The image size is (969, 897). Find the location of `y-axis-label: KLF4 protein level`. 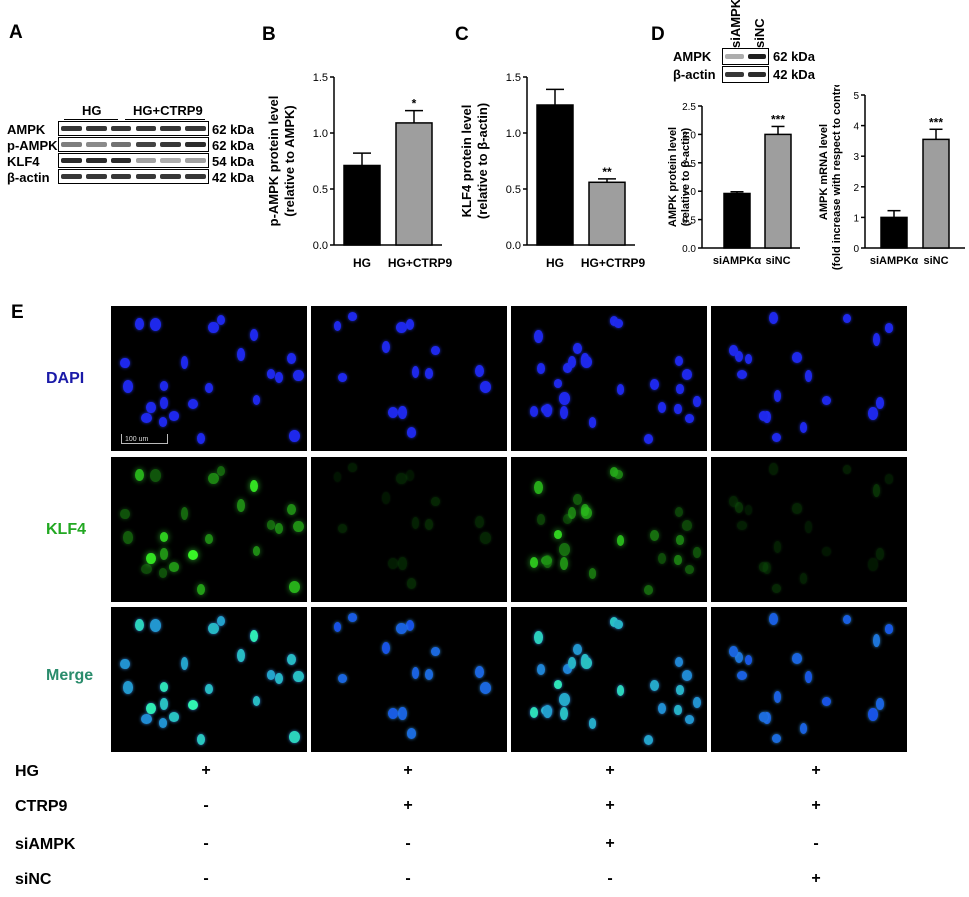

y-axis-label: KLF4 protein level is located at coordinates (466, 161).